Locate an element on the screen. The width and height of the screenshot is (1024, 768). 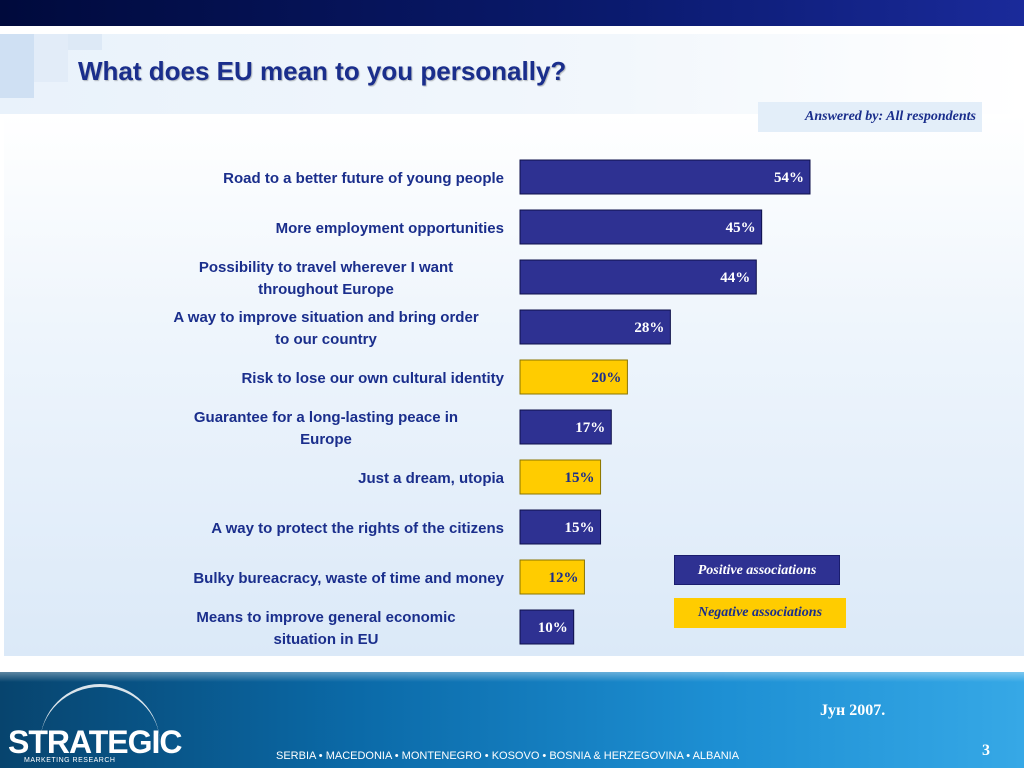
value-label-8: 12% is located at coordinates (563, 578).